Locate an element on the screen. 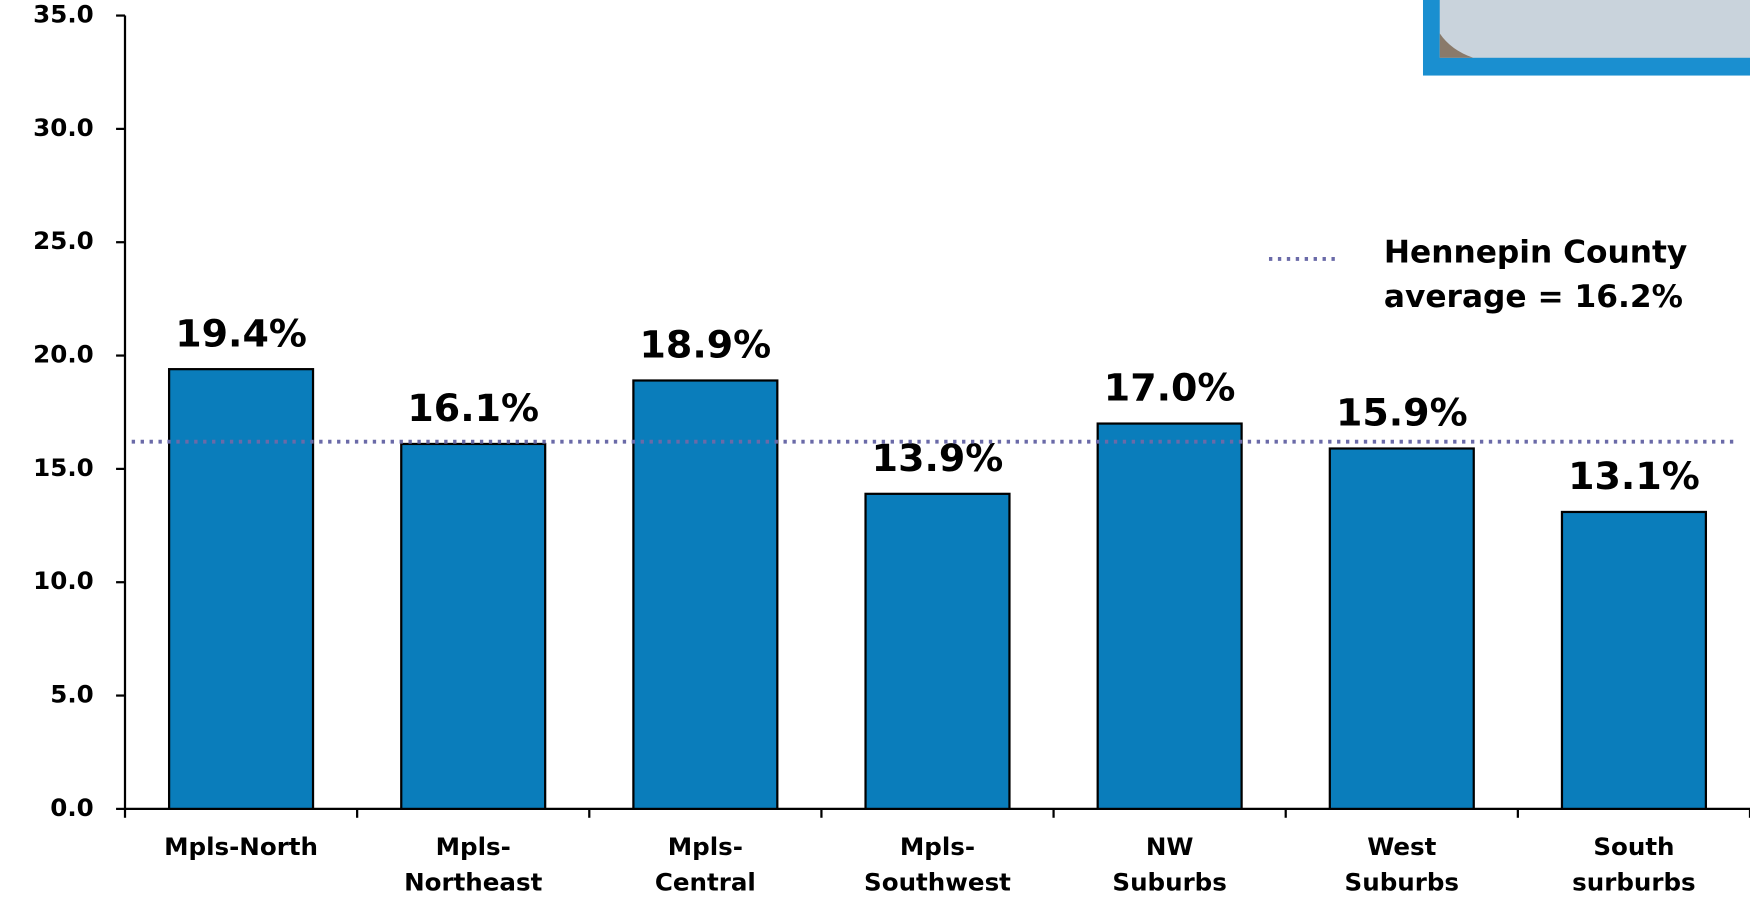  x-tick-label: surburbs is located at coordinates (1633, 881).